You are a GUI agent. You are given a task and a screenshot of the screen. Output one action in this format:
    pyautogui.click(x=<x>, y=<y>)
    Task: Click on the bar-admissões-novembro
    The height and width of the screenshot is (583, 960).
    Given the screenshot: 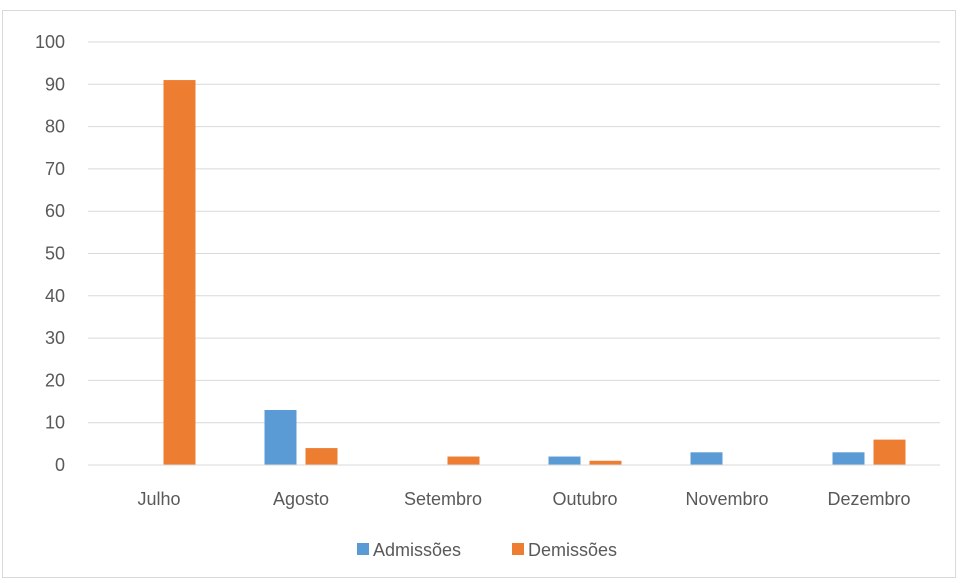 What is the action you would take?
    pyautogui.click(x=706, y=458)
    